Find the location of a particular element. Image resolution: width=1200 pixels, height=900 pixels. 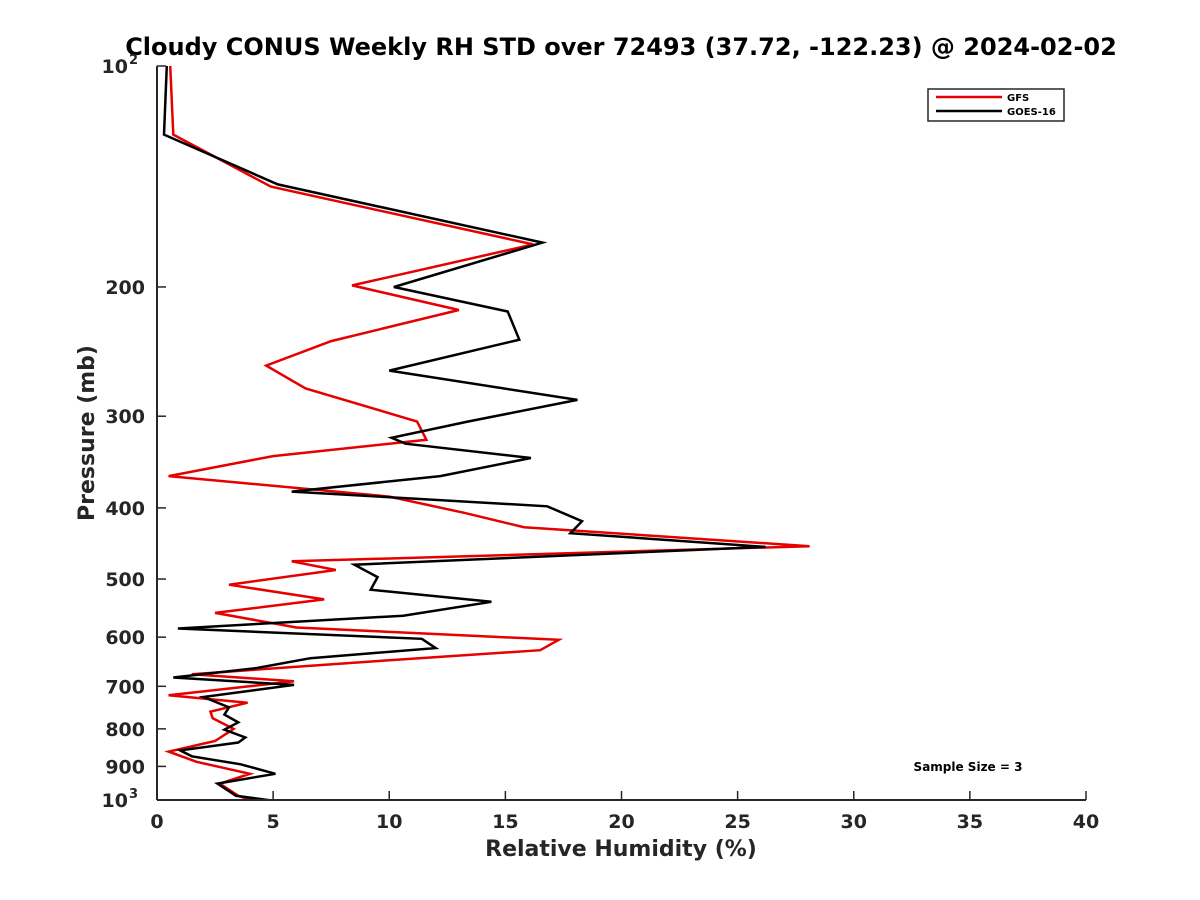

y-tick-label: 800 is located at coordinates (125, 730).